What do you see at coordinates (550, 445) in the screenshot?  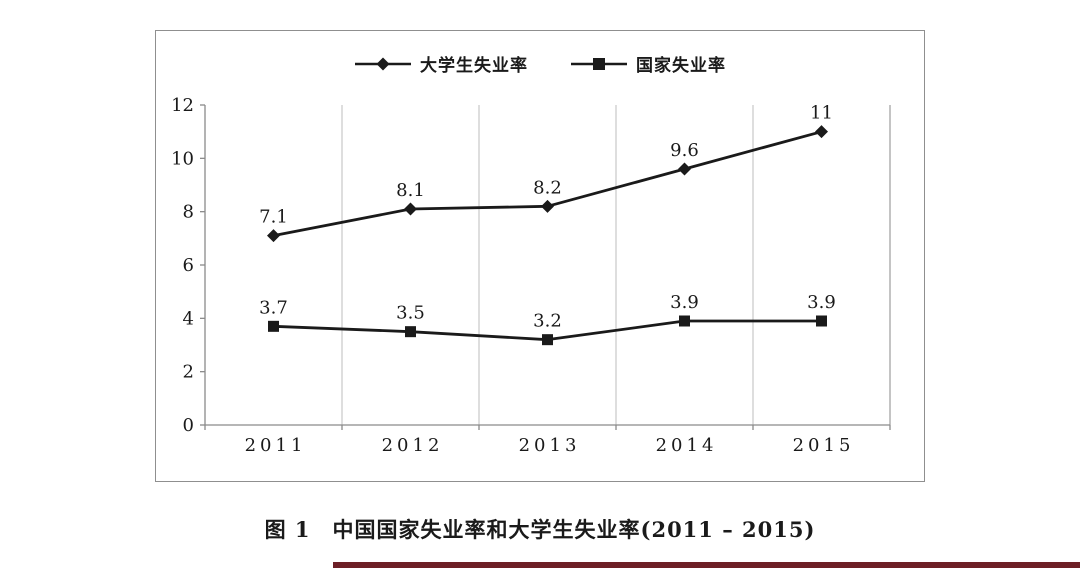 I see `svg-text: 2013` at bounding box center [550, 445].